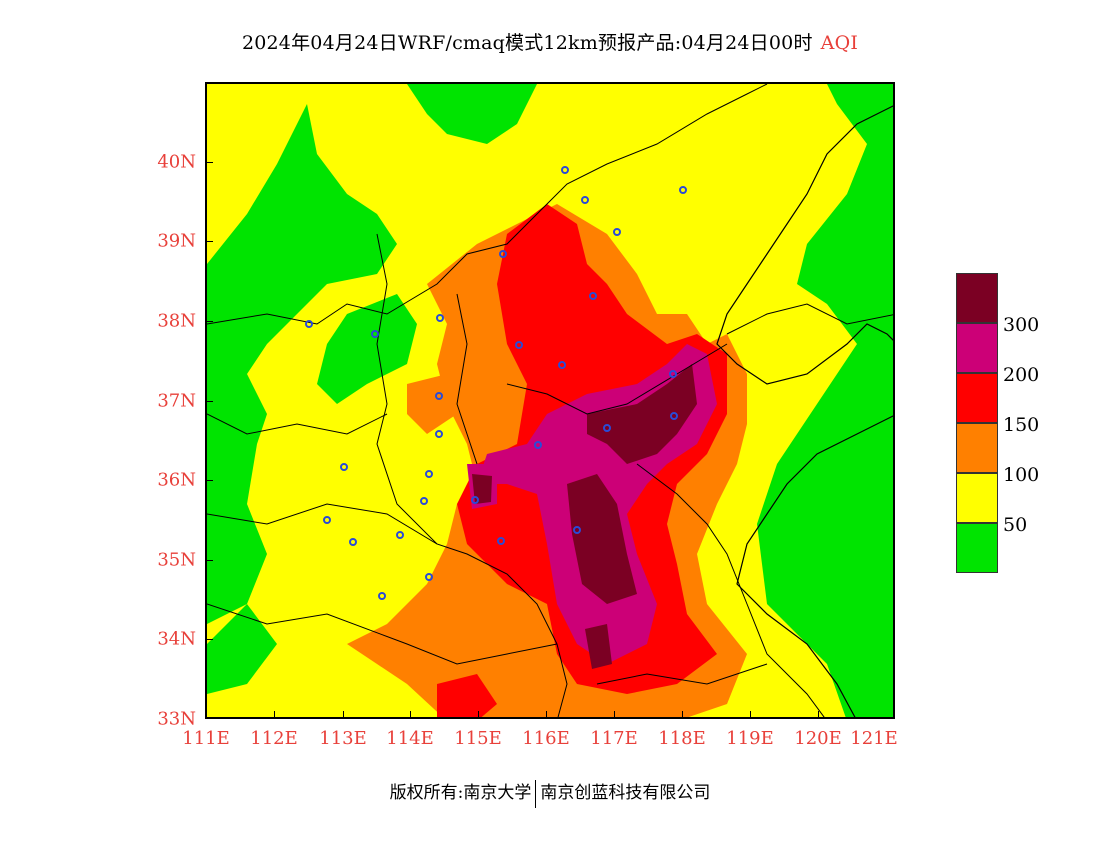 The height and width of the screenshot is (850, 1100). What do you see at coordinates (176, 241) in the screenshot?
I see `lat-label: 39N` at bounding box center [176, 241].